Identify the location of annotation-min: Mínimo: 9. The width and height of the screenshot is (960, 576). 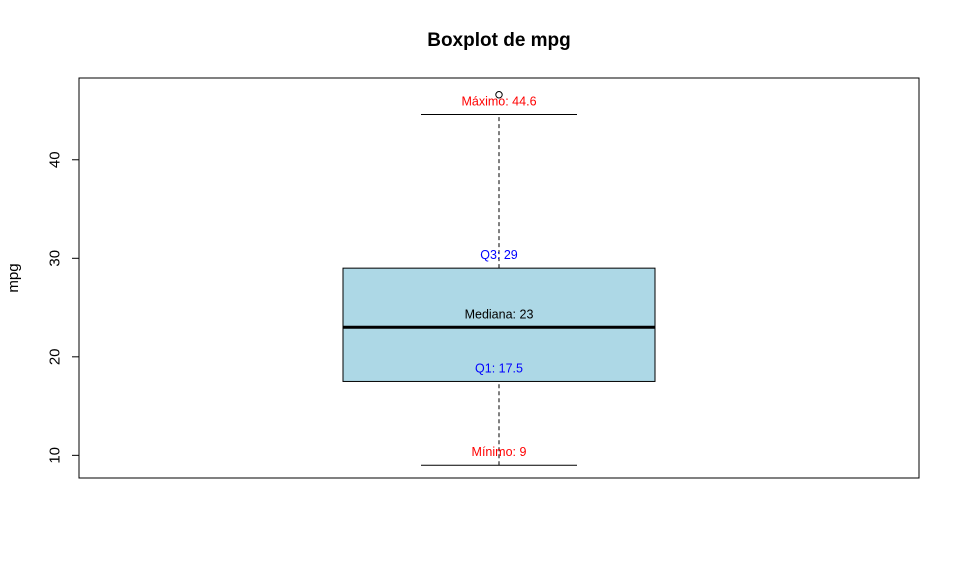
(499, 452).